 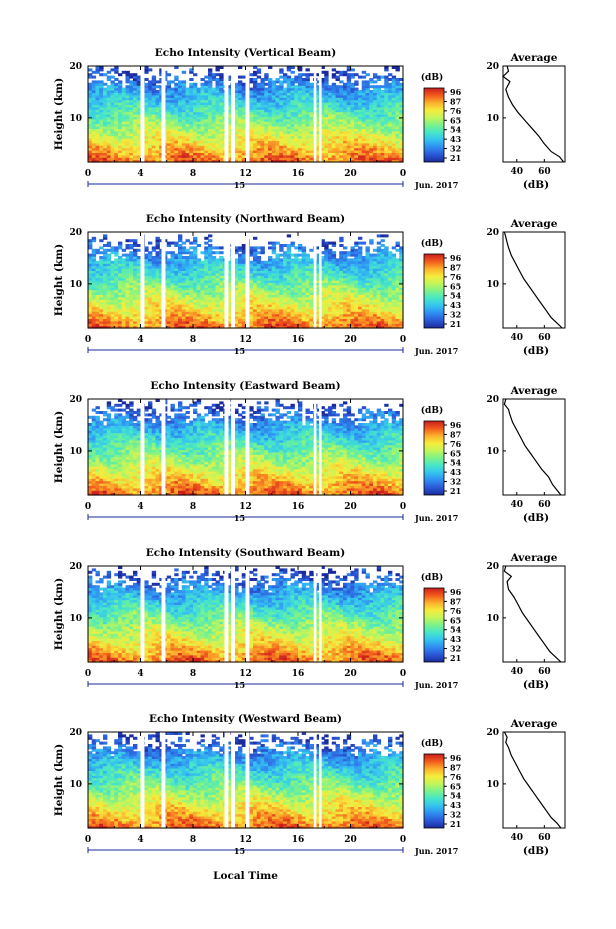 What do you see at coordinates (163, 114) in the screenshot?
I see `data-gap` at bounding box center [163, 114].